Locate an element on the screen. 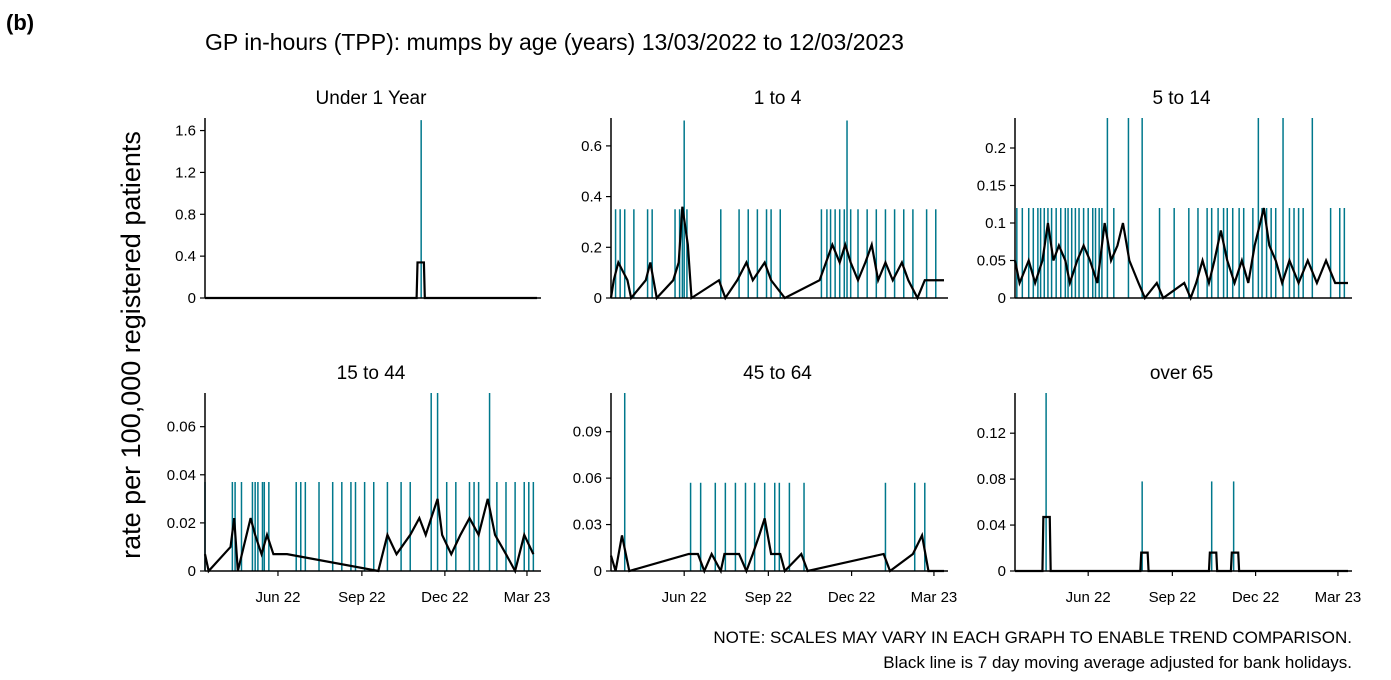 The height and width of the screenshot is (680, 1391). y-axis-label: rate per 100,000 registered patients is located at coordinates (131, 345).